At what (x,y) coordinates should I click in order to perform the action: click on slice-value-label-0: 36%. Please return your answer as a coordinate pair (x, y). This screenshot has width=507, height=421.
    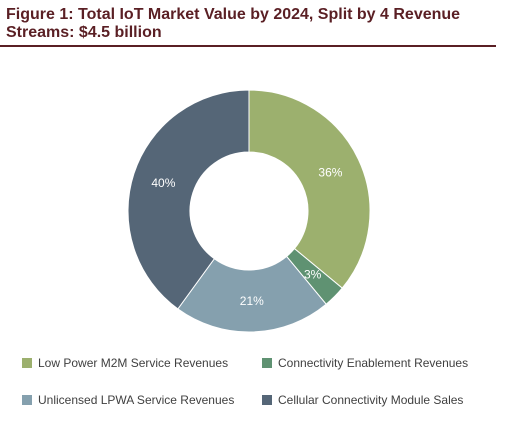
    Looking at the image, I should click on (330, 173).